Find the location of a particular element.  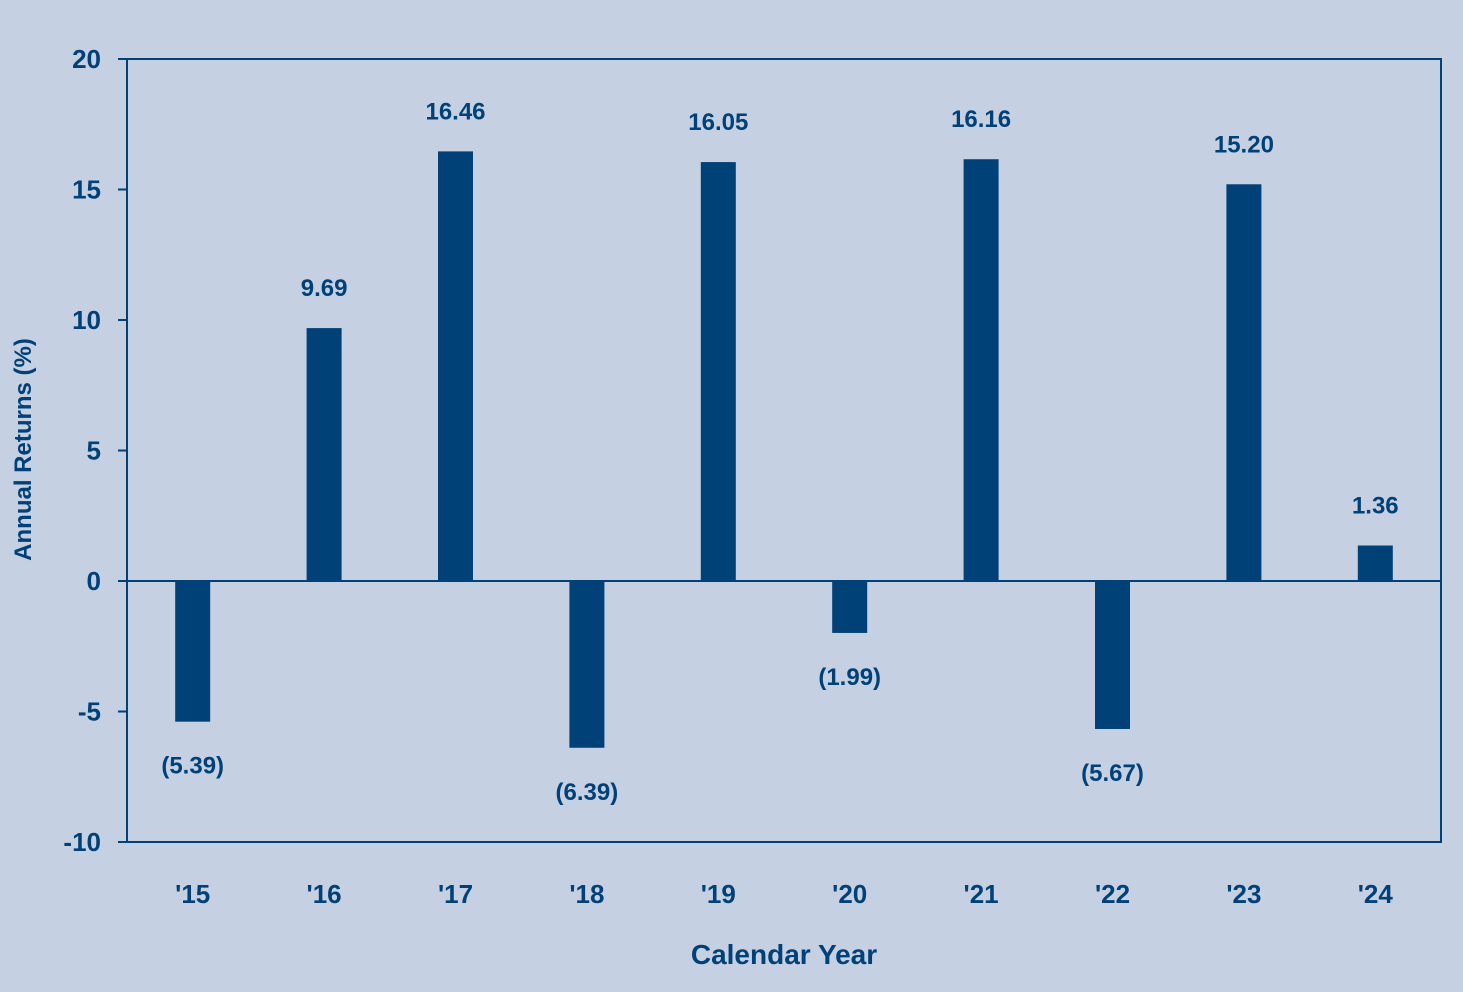

x-tick-label: '20 is located at coordinates (849, 894).